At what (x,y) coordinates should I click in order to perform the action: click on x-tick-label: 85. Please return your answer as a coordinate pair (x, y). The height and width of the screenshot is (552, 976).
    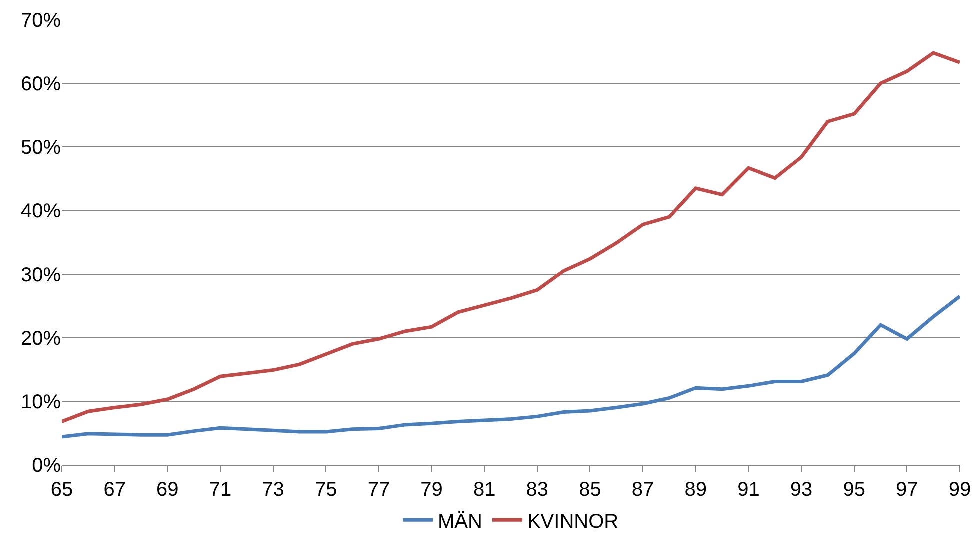
    Looking at the image, I should click on (590, 490).